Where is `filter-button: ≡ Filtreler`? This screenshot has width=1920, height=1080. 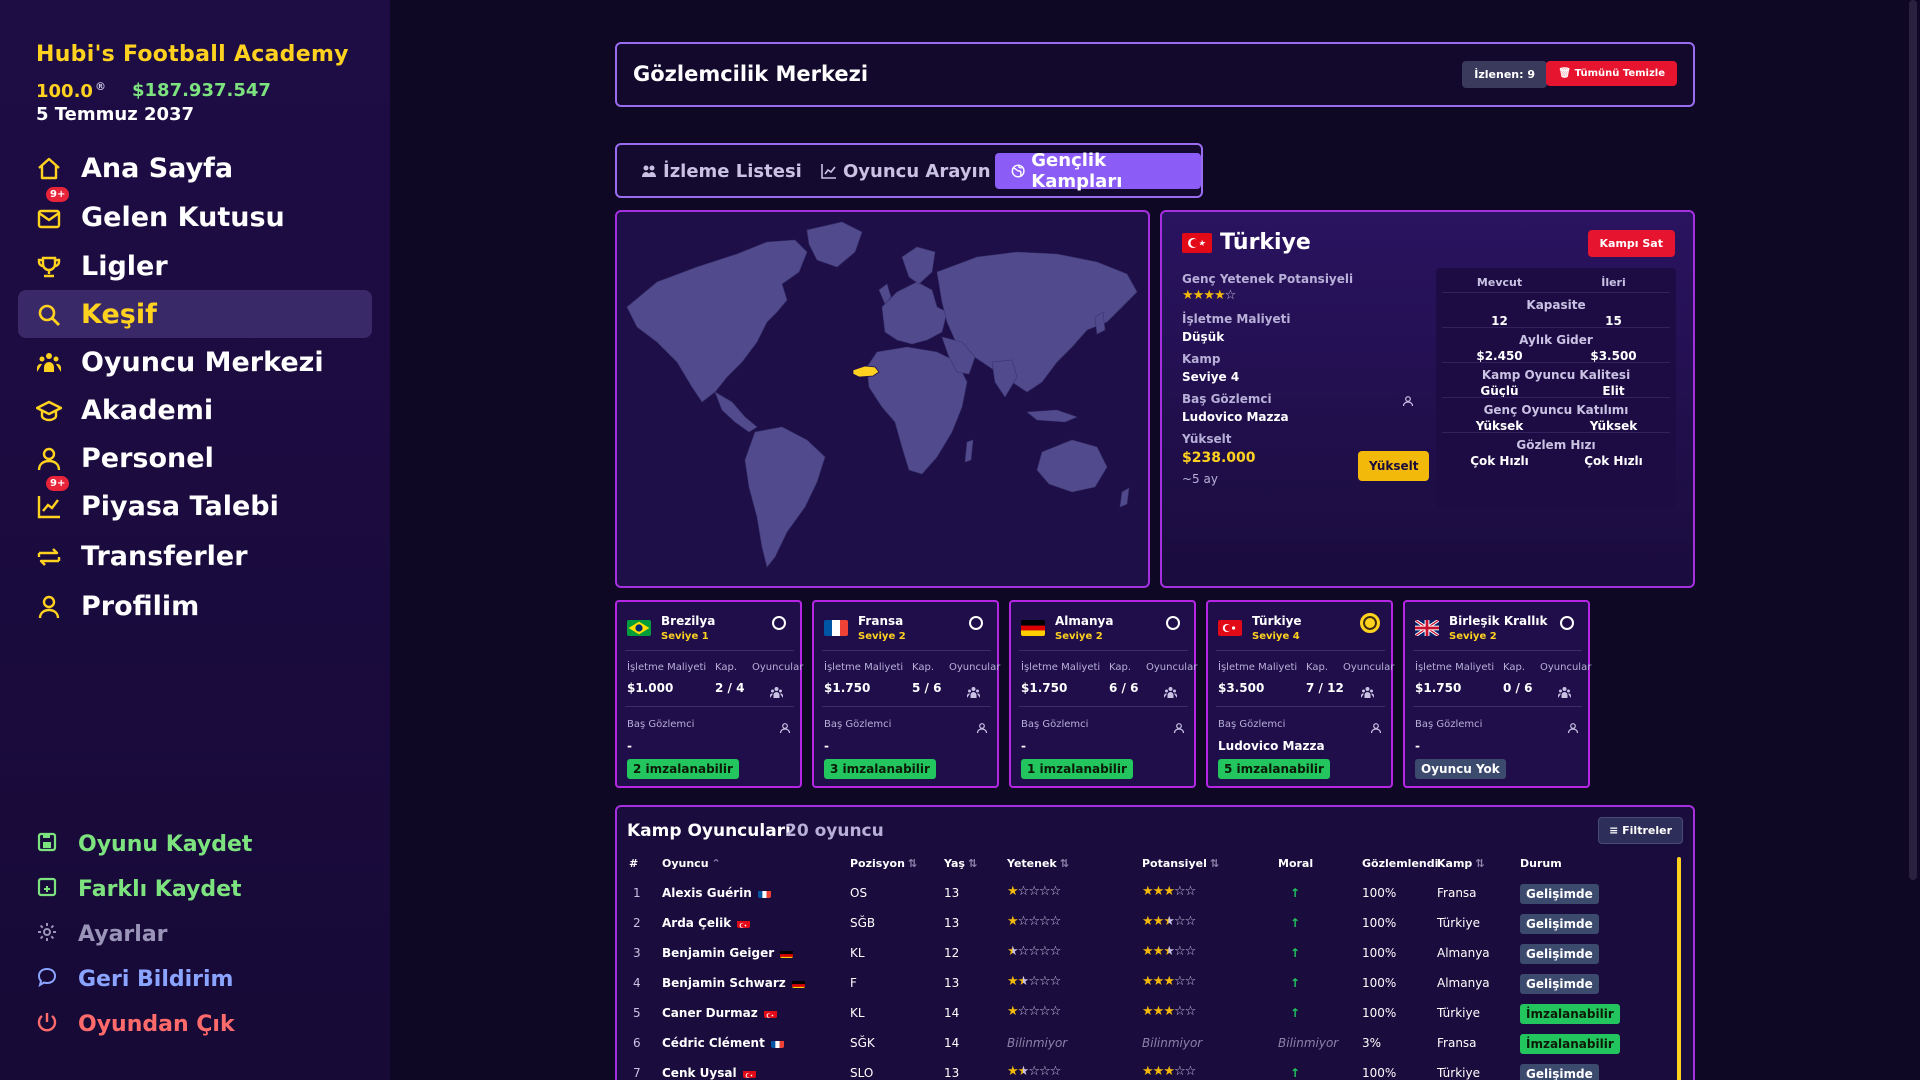 filter-button: ≡ Filtreler is located at coordinates (1640, 830).